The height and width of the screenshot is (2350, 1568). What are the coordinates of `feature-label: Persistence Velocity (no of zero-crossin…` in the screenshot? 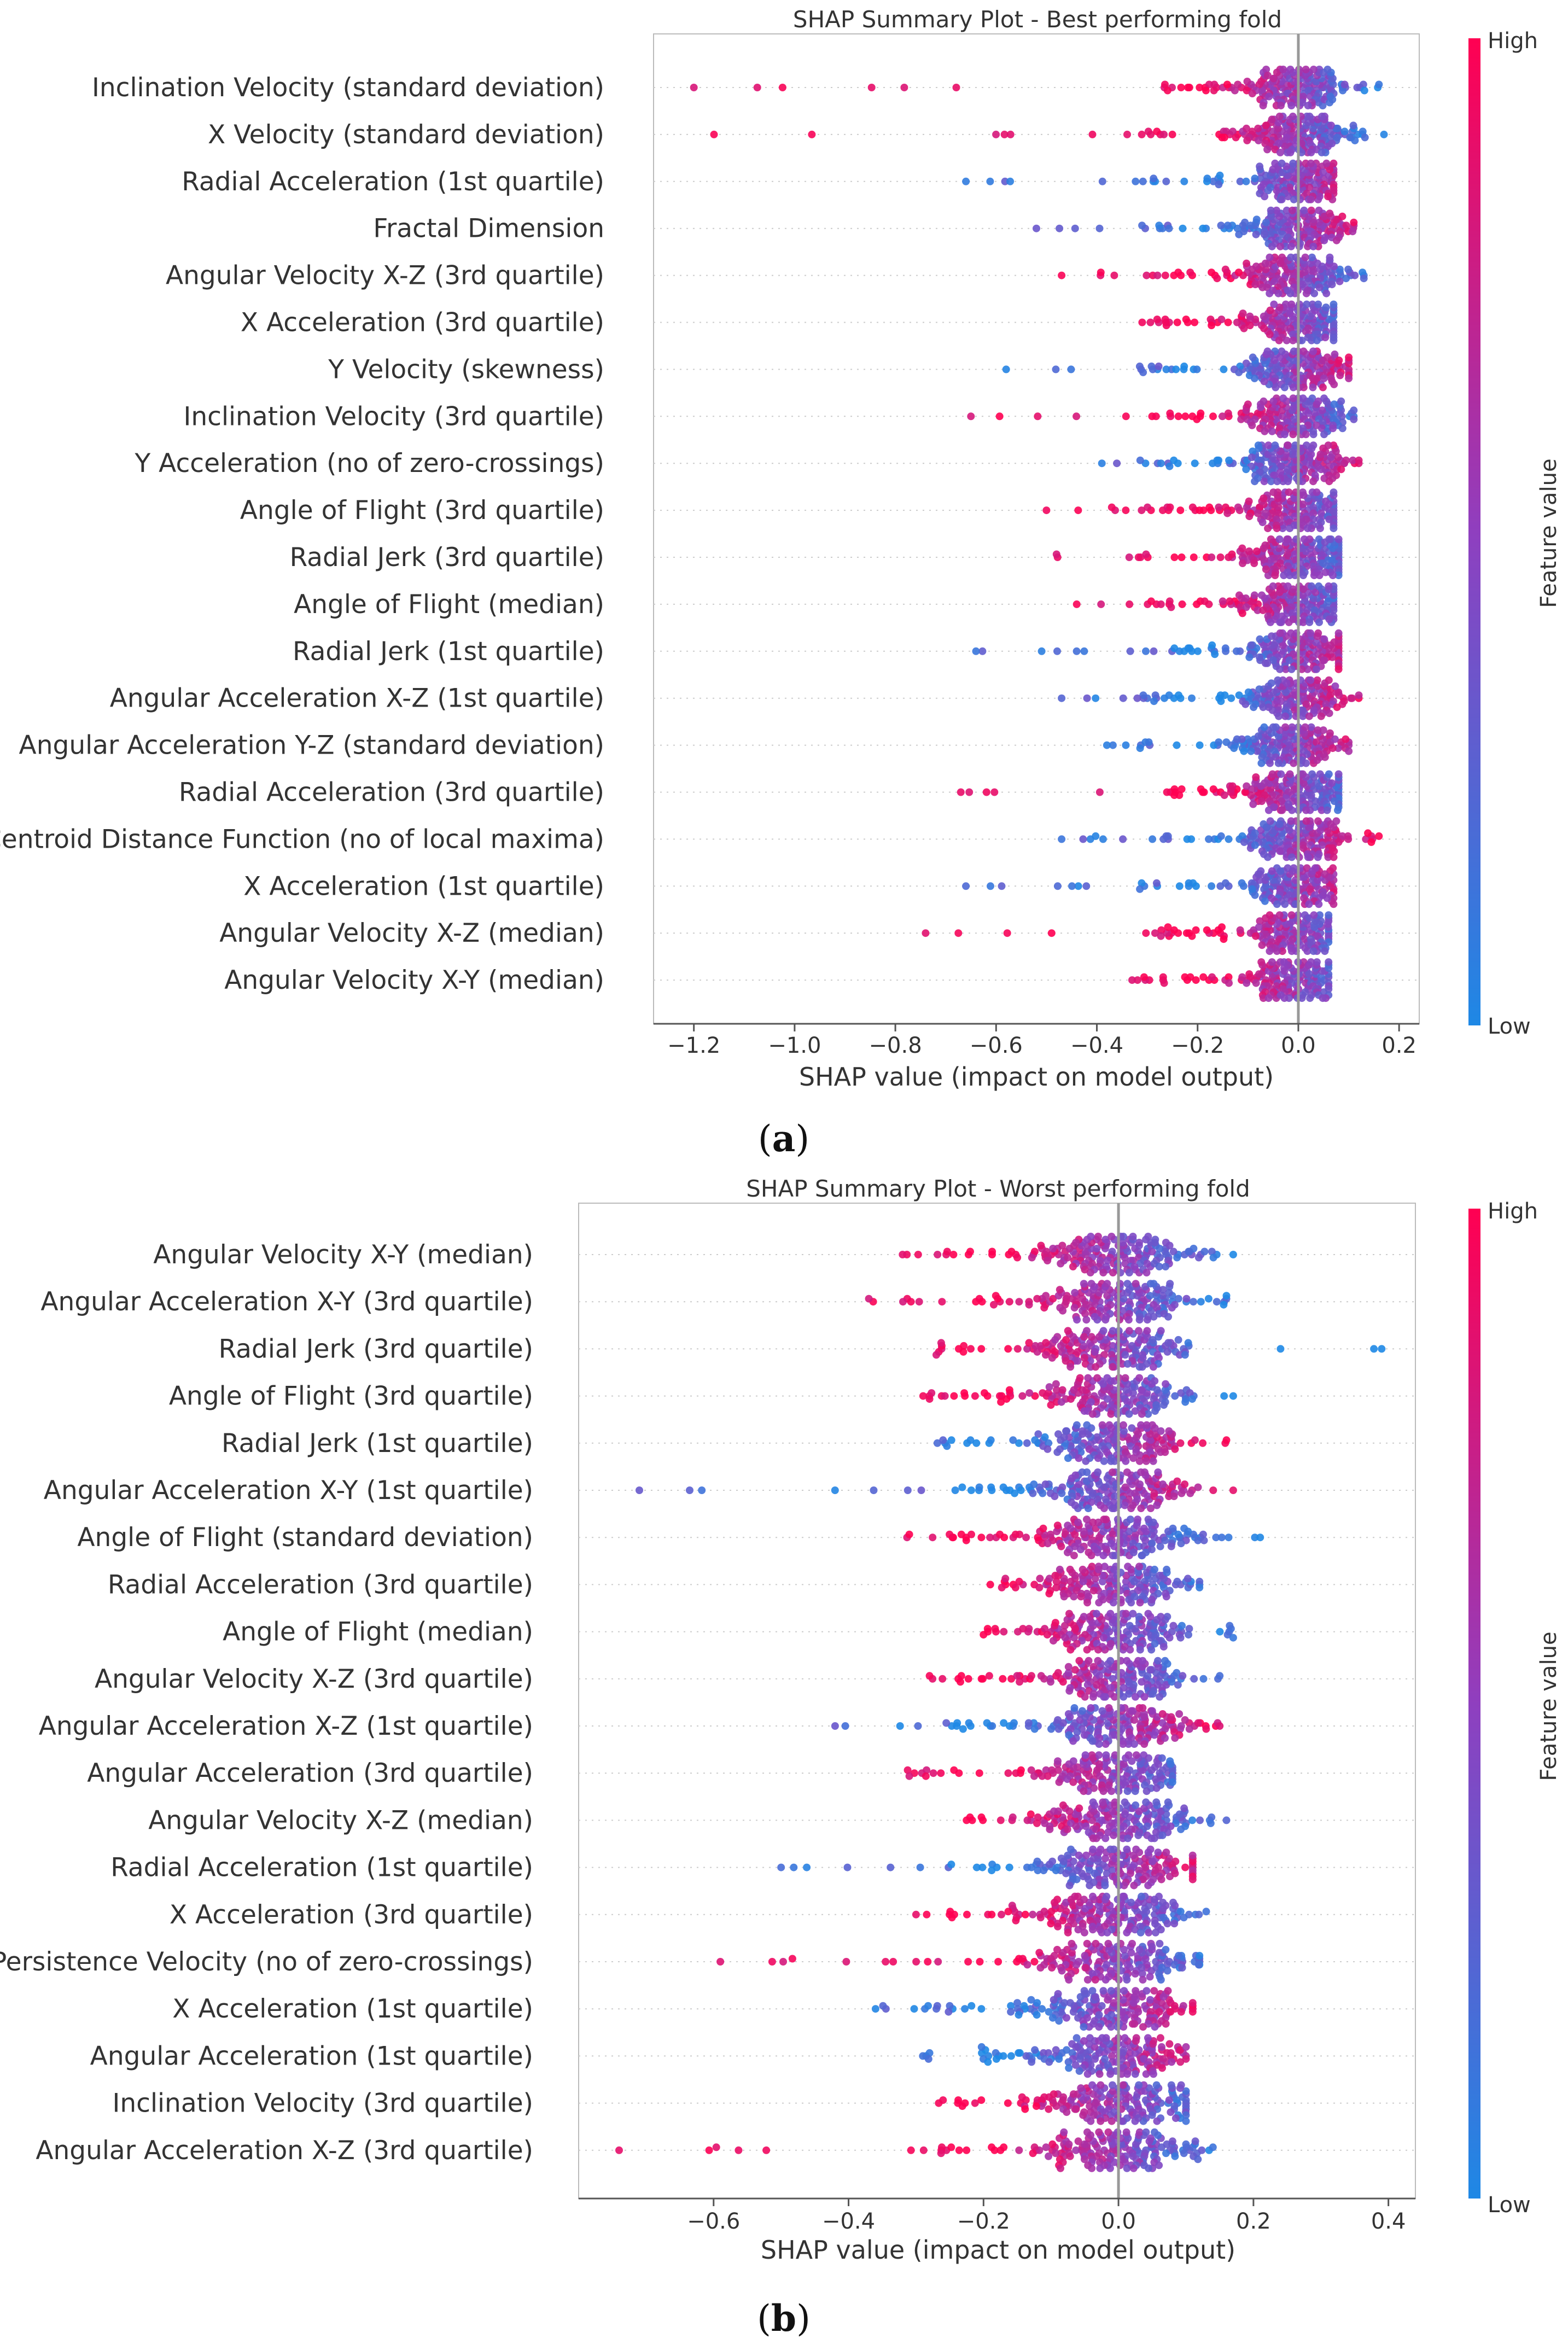 It's located at (266, 1962).